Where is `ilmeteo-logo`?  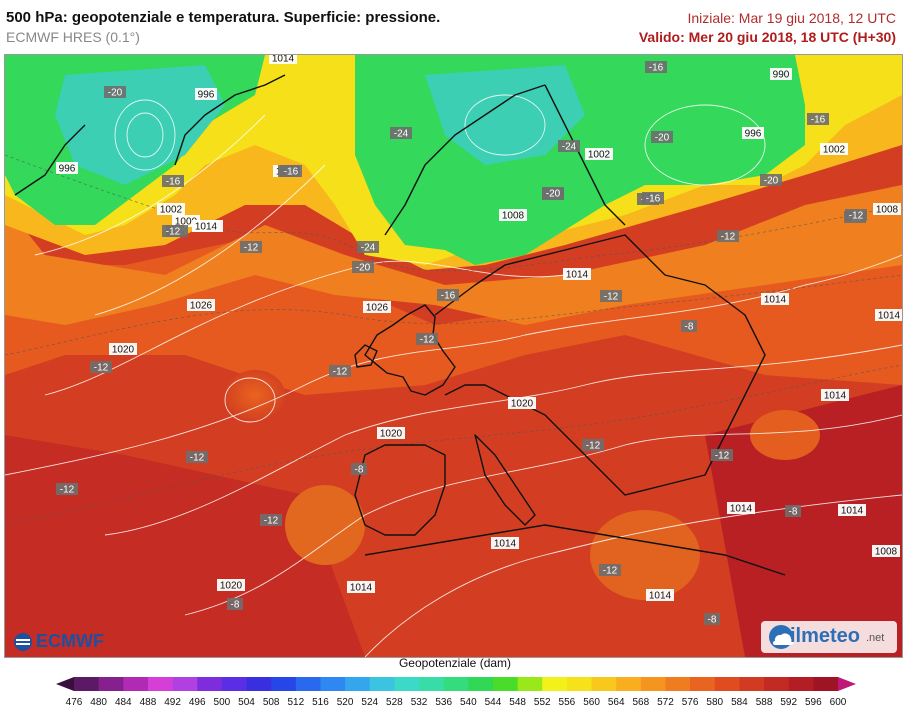 ilmeteo-logo is located at coordinates (829, 637).